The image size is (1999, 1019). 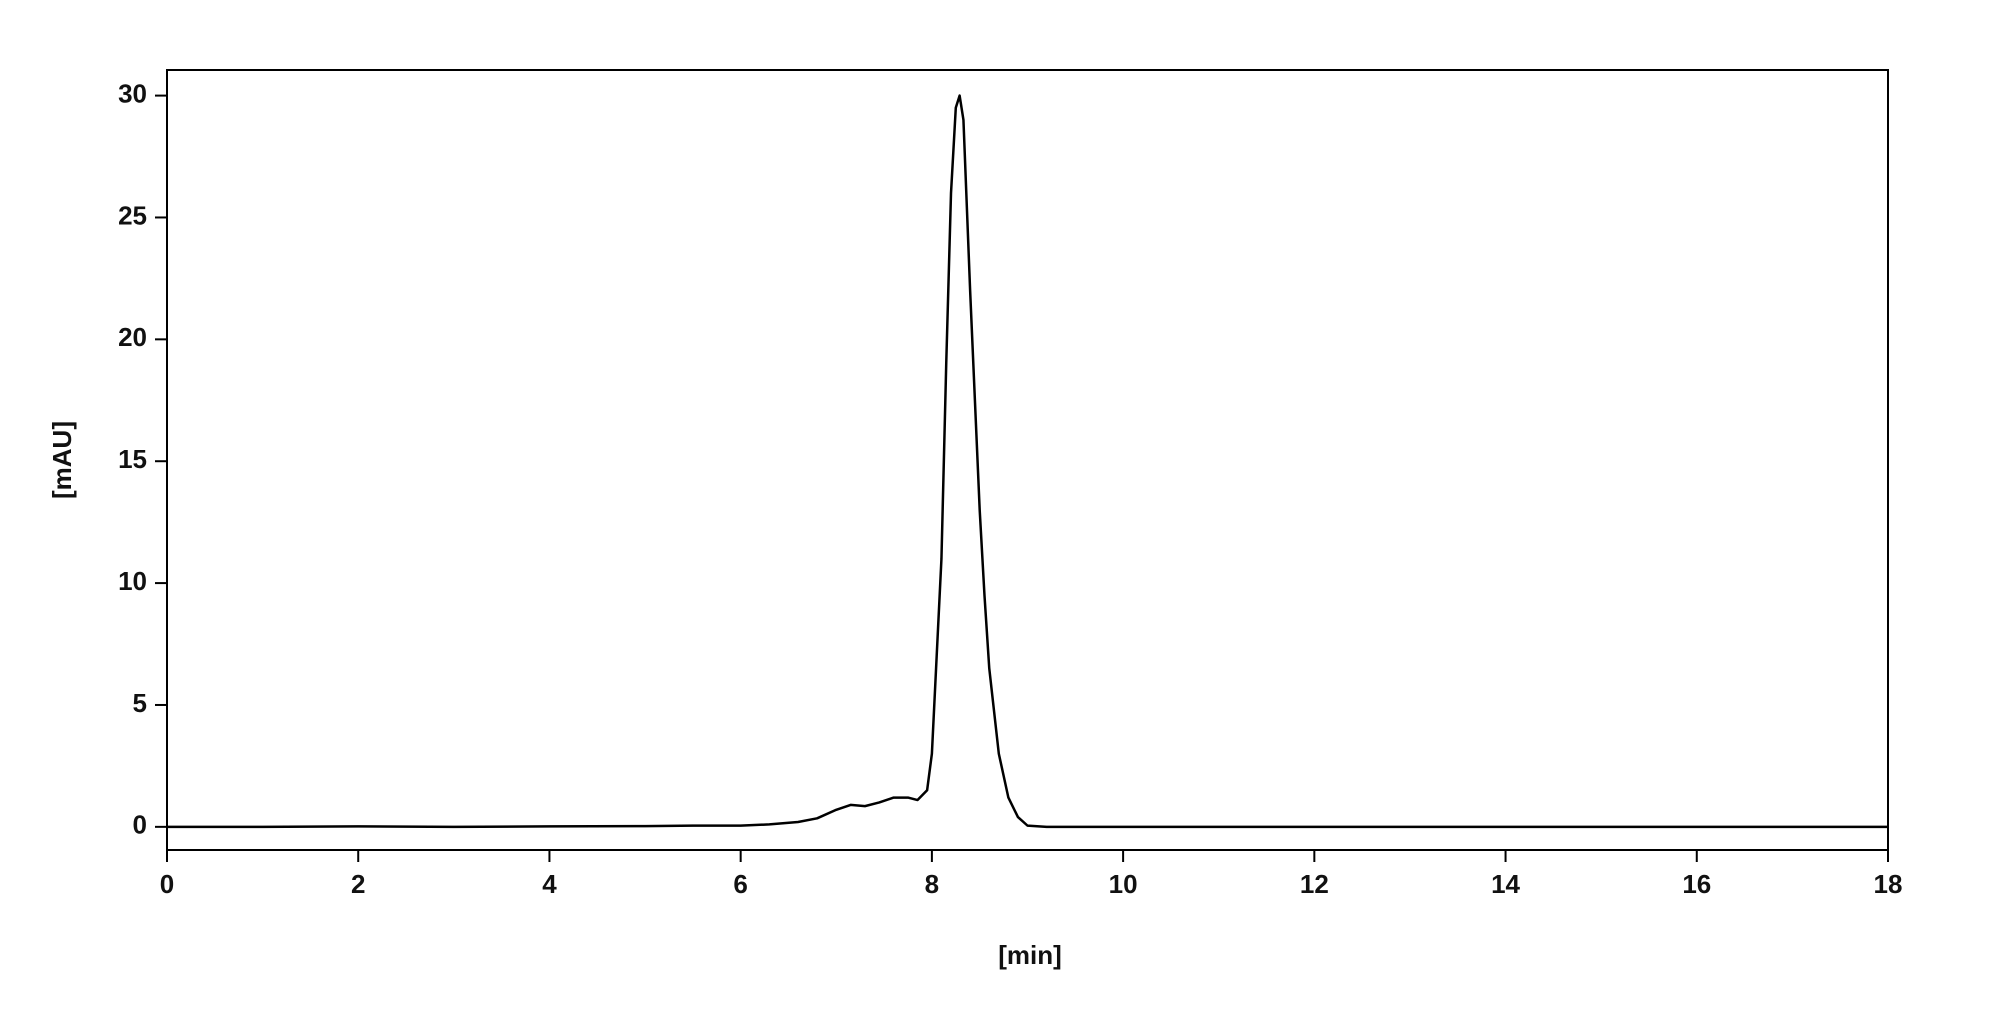 I want to click on x-tick-label: 2, so click(x=358, y=884).